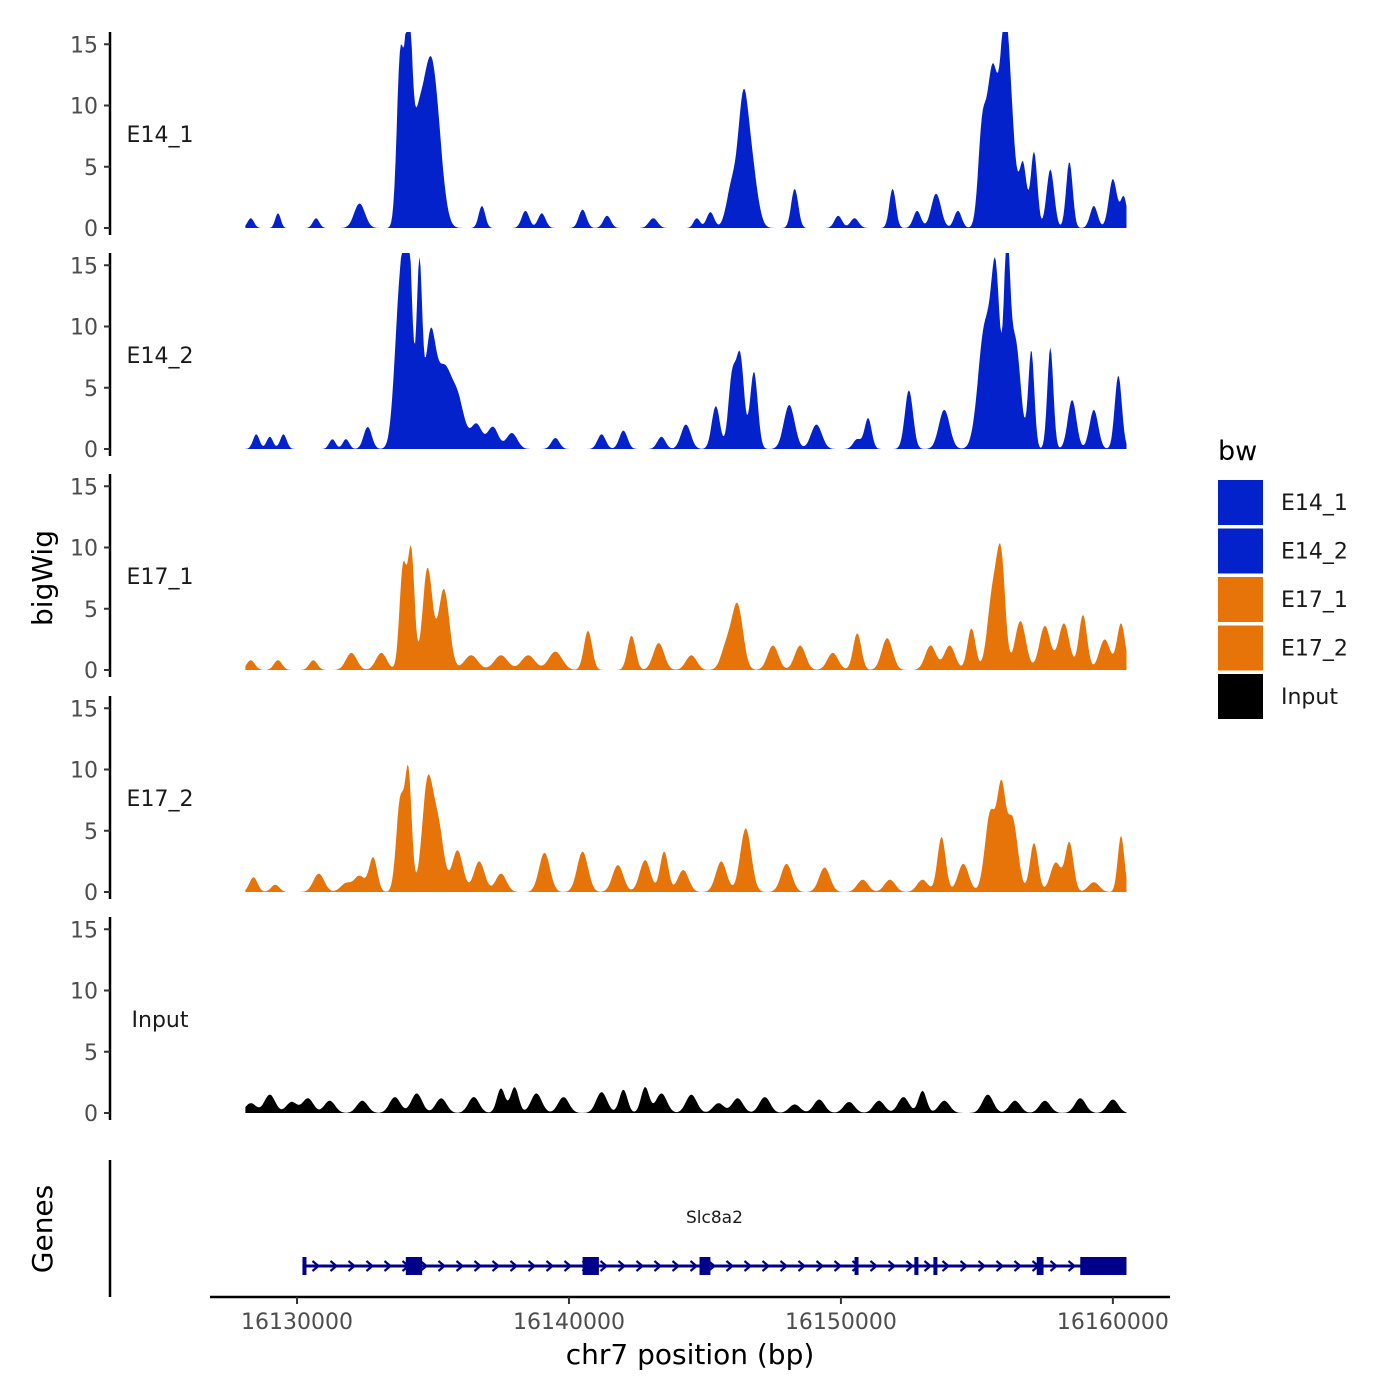  Describe the element at coordinates (1237, 451) in the screenshot. I see `legend-title: bw` at that location.